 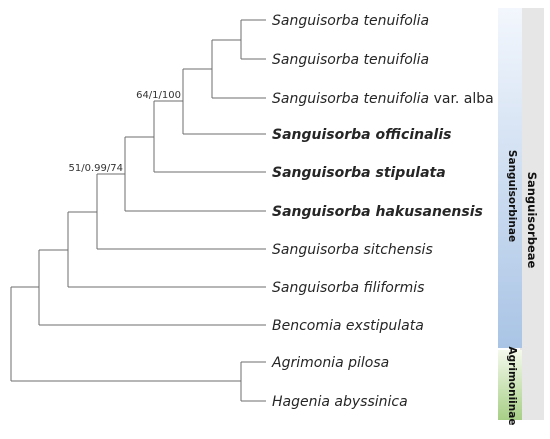 What do you see at coordinates (348, 326) in the screenshot?
I see `taxon-label: Bencomia exstipulata` at bounding box center [348, 326].